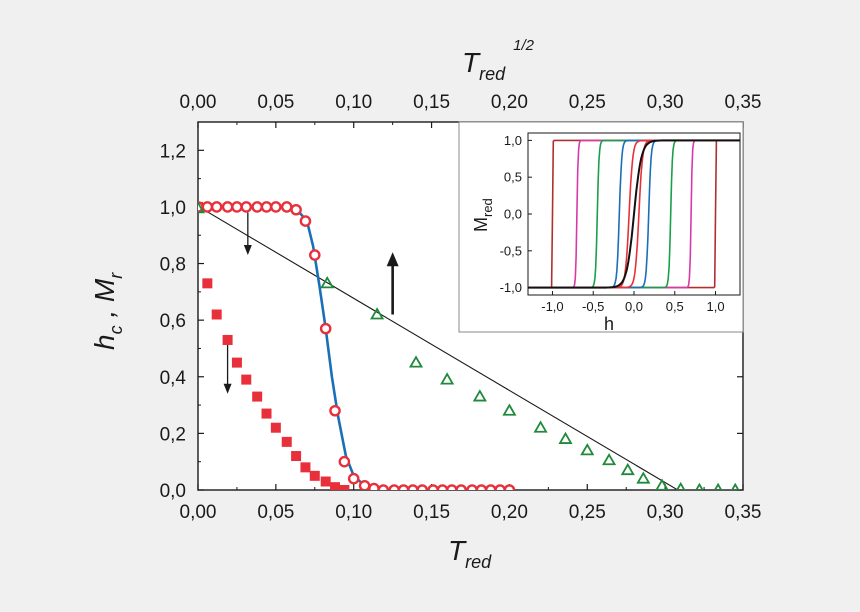 This screenshot has width=860, height=612. What do you see at coordinates (483, 215) in the screenshot?
I see `inset-y-axis-title: Mred` at bounding box center [483, 215].